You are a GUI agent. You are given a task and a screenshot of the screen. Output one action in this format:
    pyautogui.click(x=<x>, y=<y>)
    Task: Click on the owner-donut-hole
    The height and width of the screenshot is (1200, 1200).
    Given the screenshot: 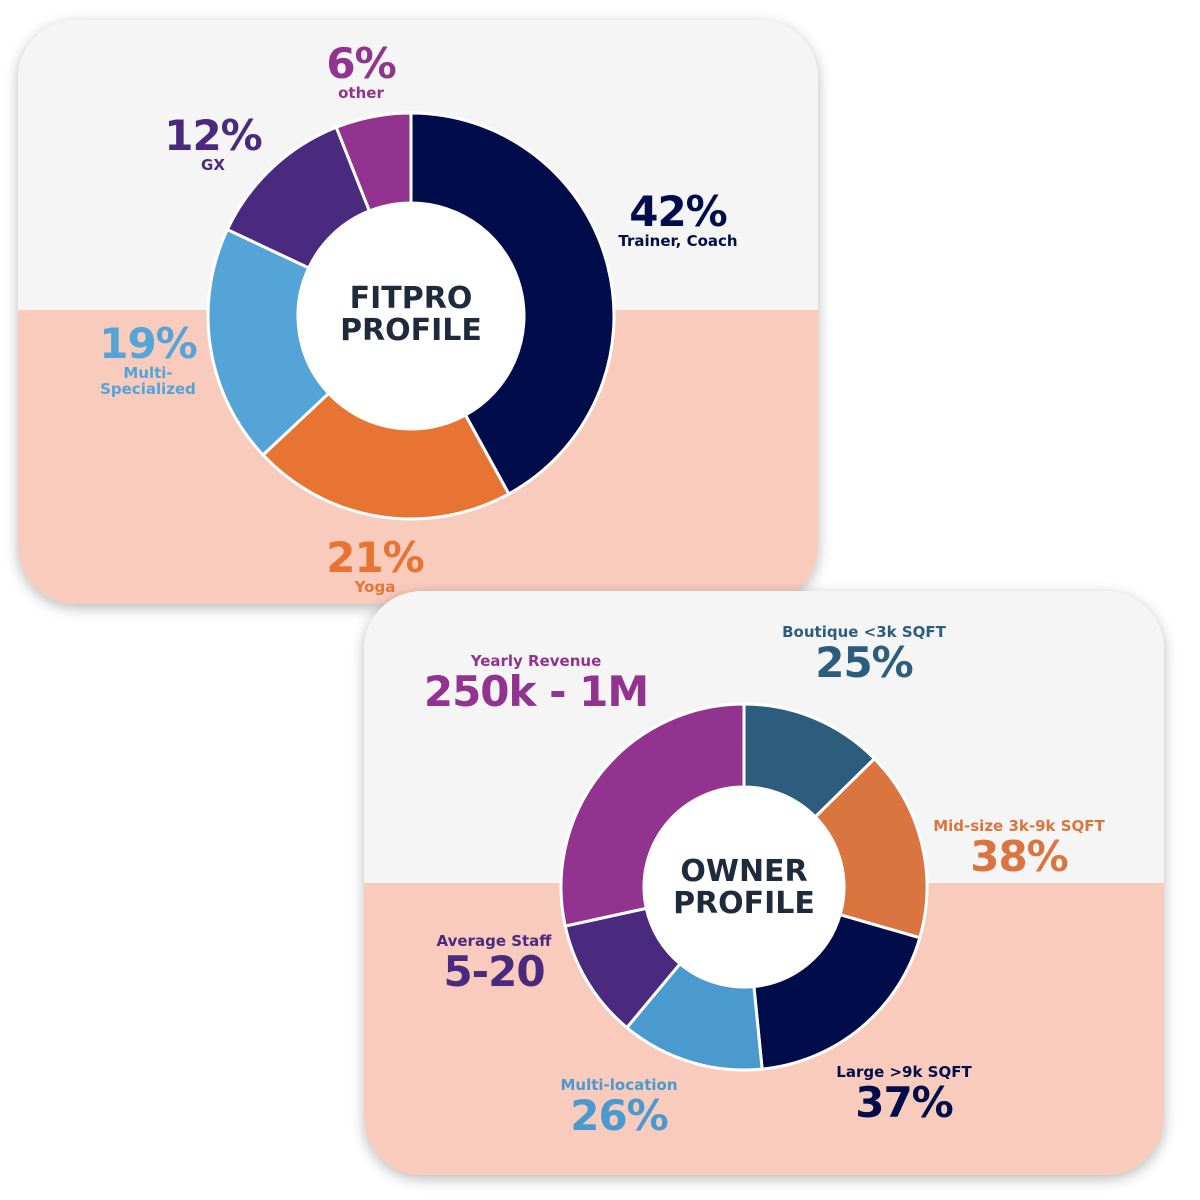 What is the action you would take?
    pyautogui.click(x=744, y=887)
    